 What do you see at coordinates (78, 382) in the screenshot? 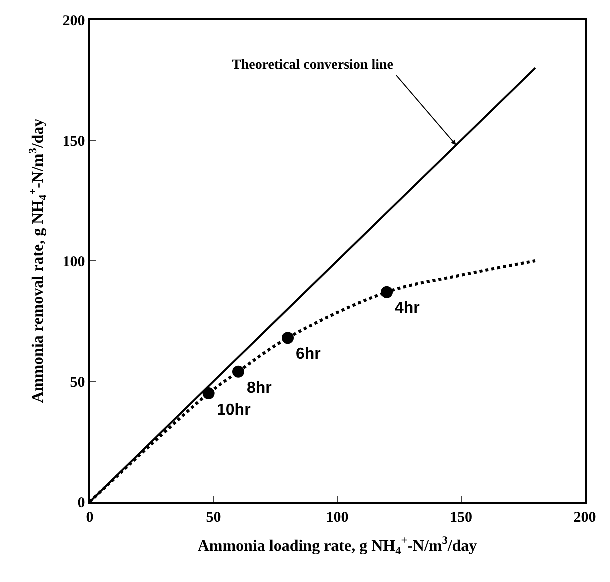
I see `y-tick-label: 50` at bounding box center [78, 382].